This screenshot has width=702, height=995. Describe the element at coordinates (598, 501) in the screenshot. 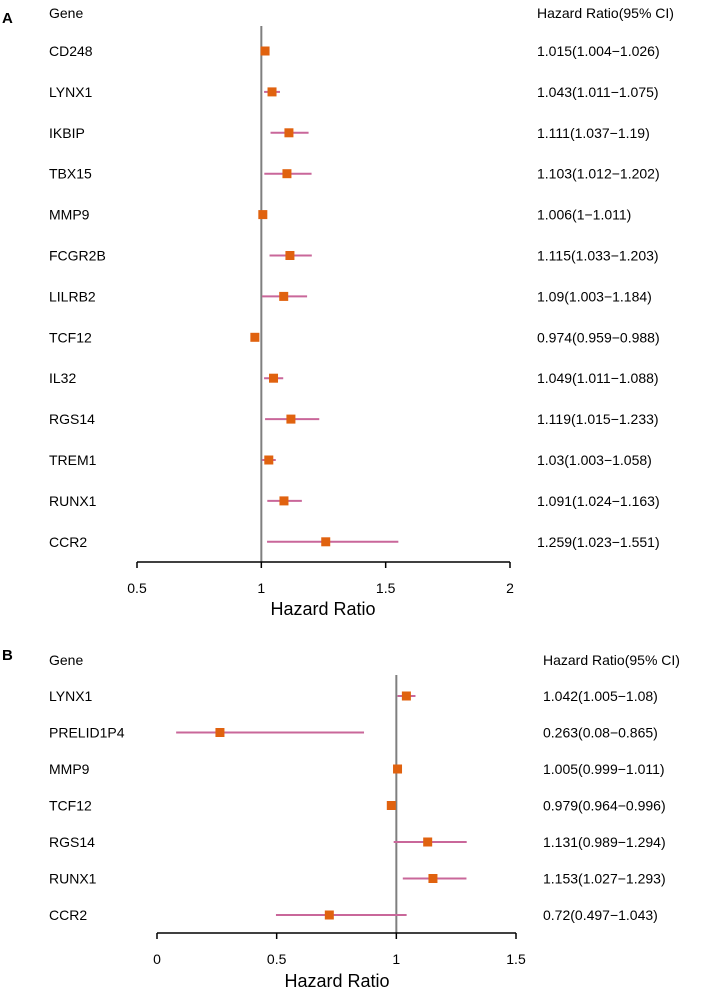

I see `hazard-ratio-value: 1.091(1.024−1.163)` at that location.